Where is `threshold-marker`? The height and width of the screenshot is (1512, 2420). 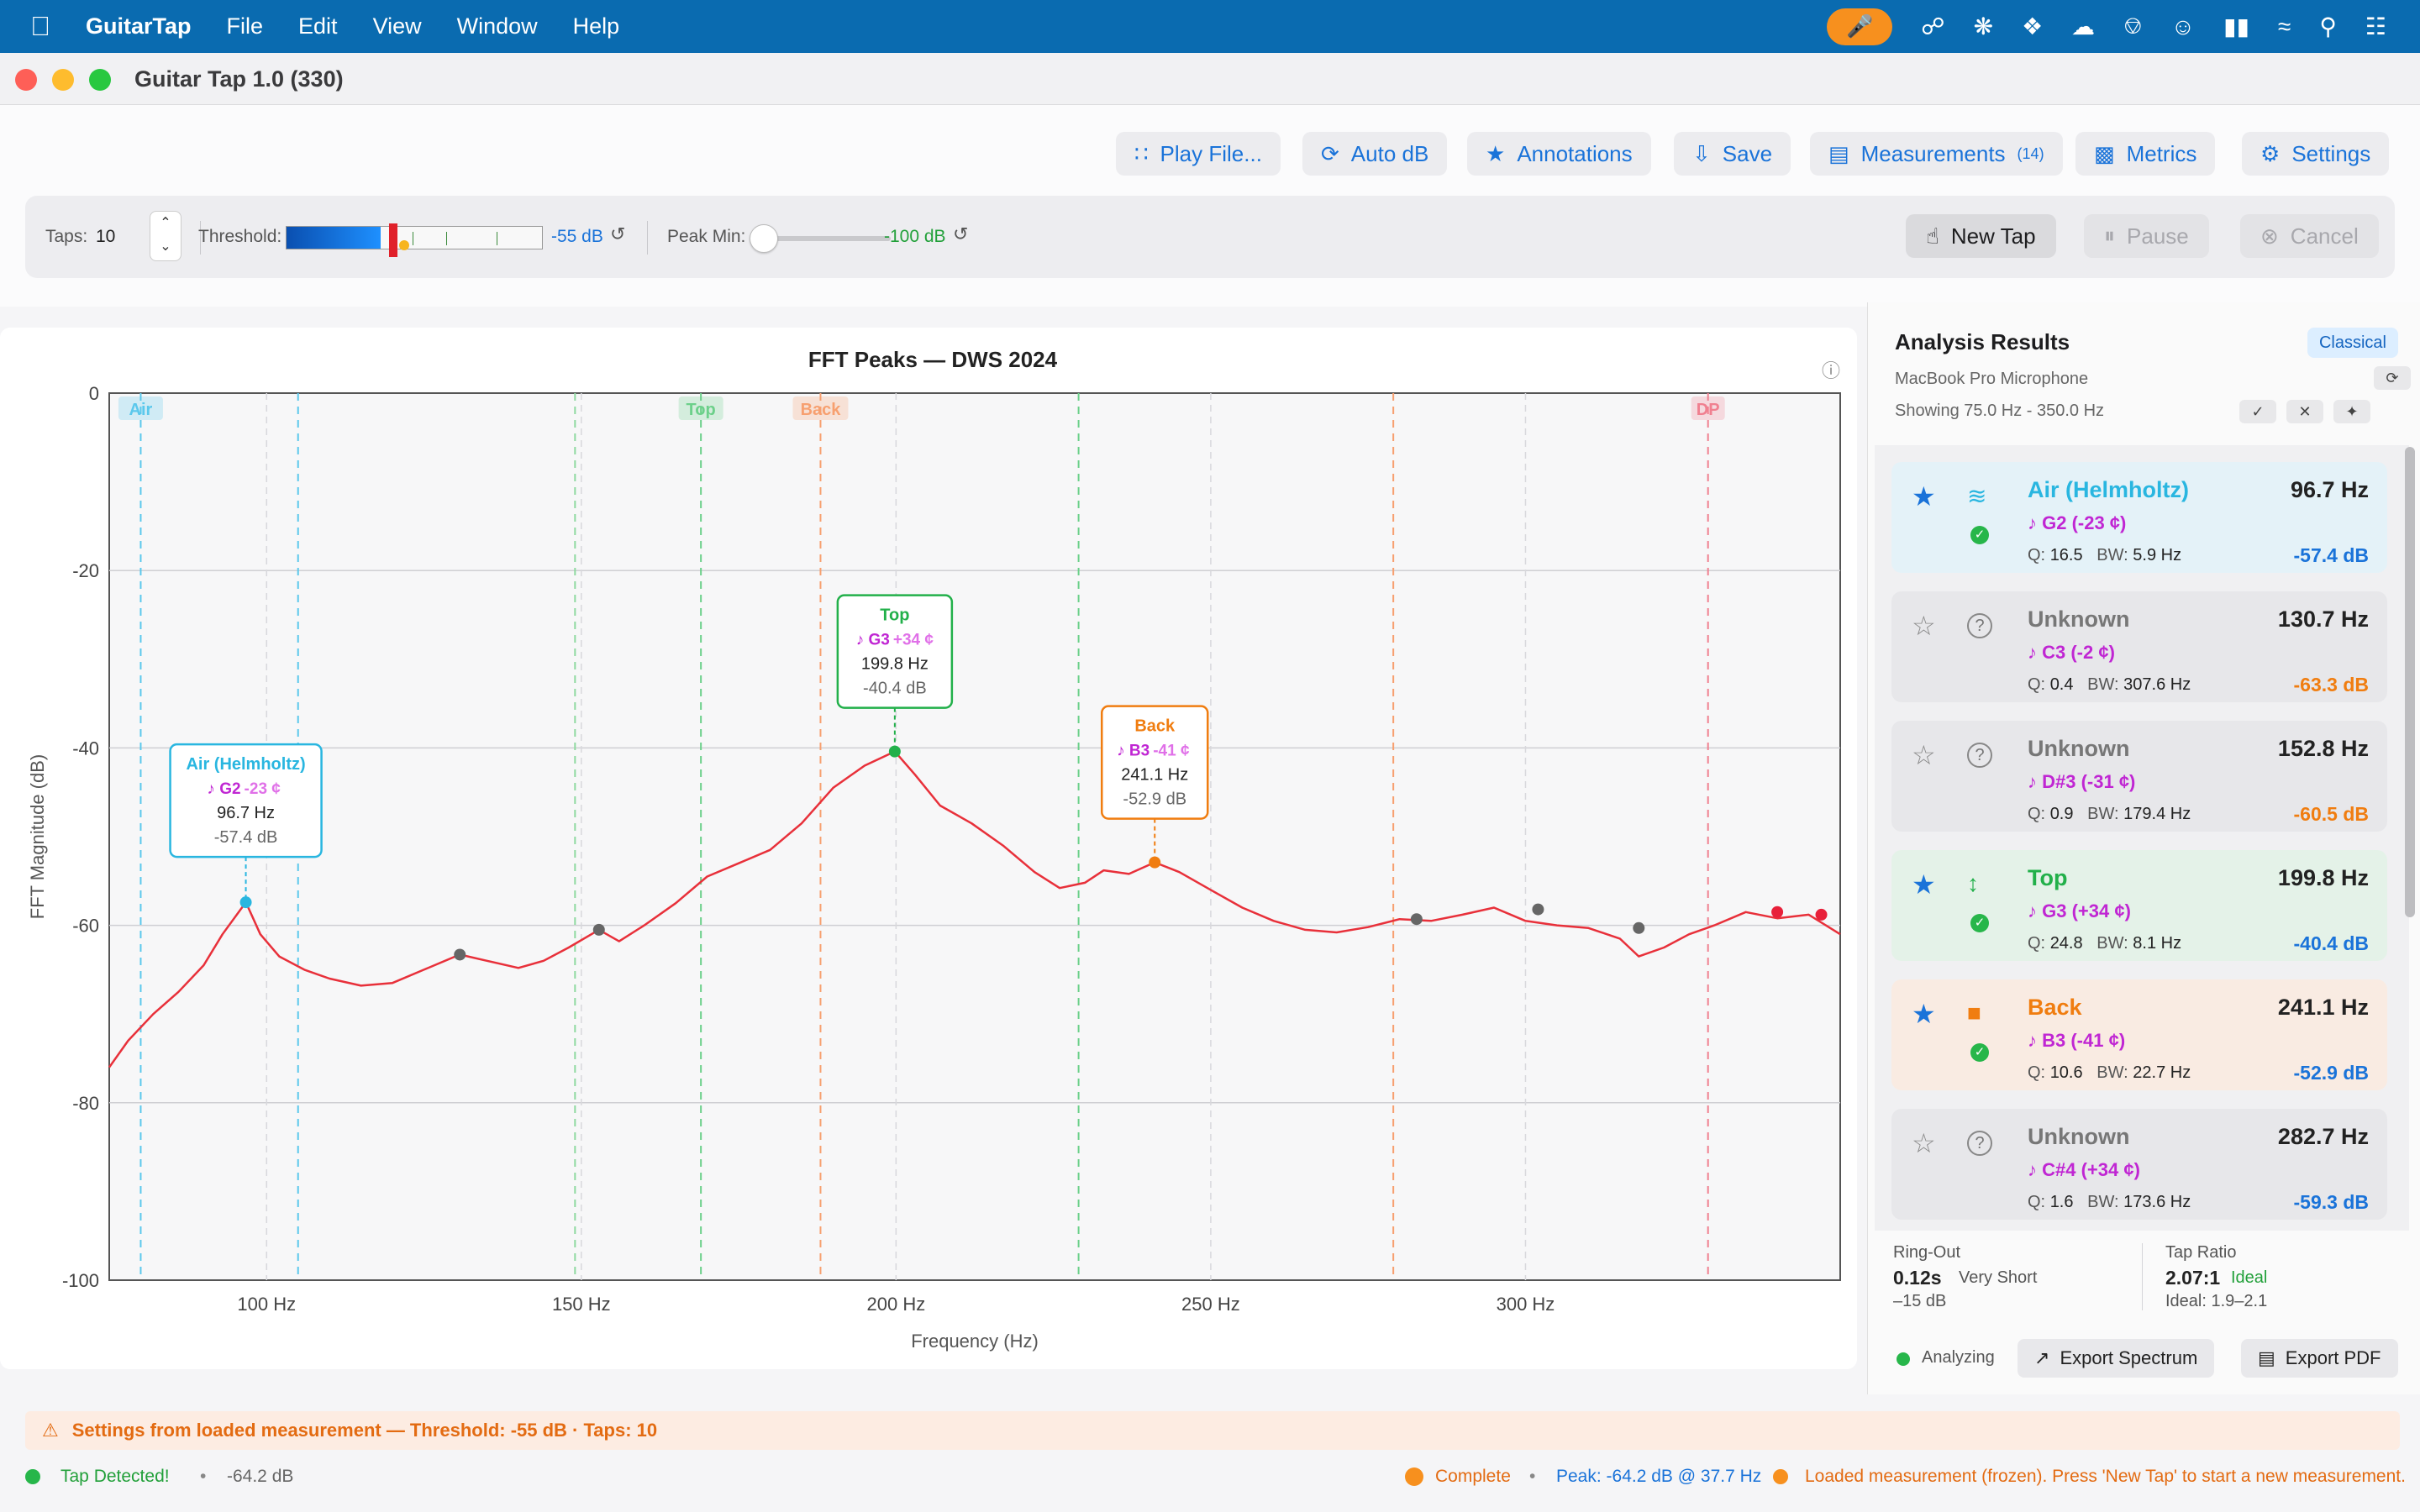 threshold-marker is located at coordinates (393, 240).